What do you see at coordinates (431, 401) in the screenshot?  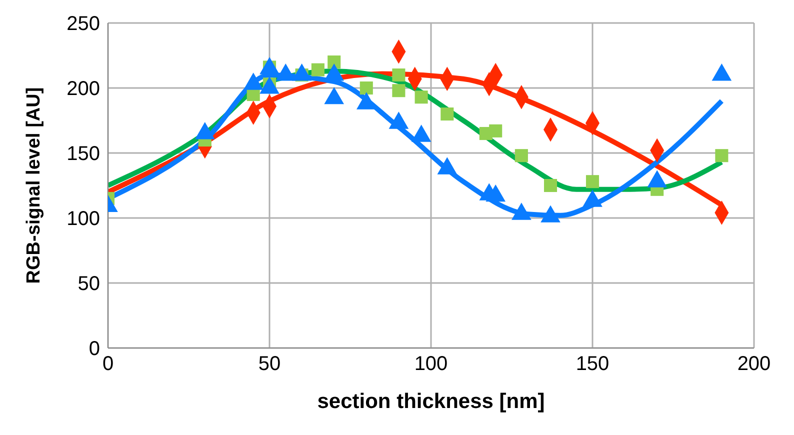 I see `x-axis-title: section thickness [nm]` at bounding box center [431, 401].